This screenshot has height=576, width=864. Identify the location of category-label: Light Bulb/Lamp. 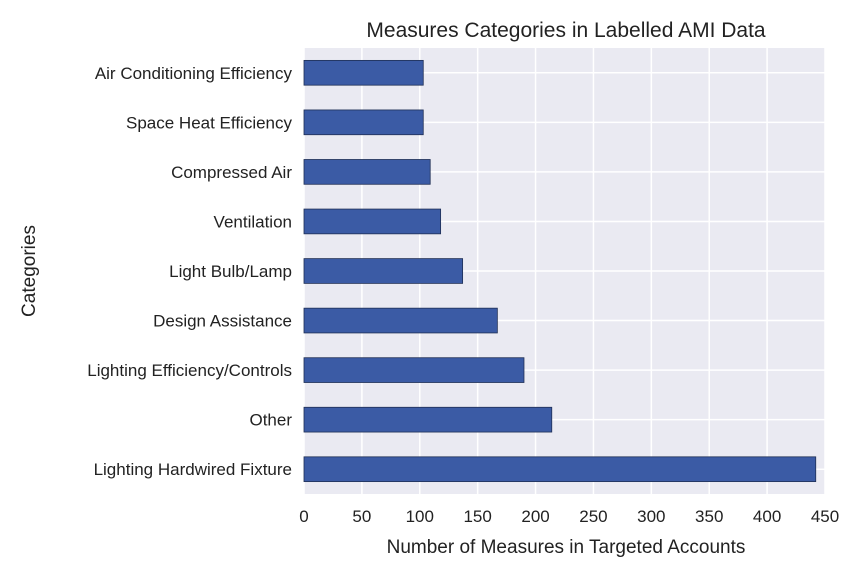
(230, 271).